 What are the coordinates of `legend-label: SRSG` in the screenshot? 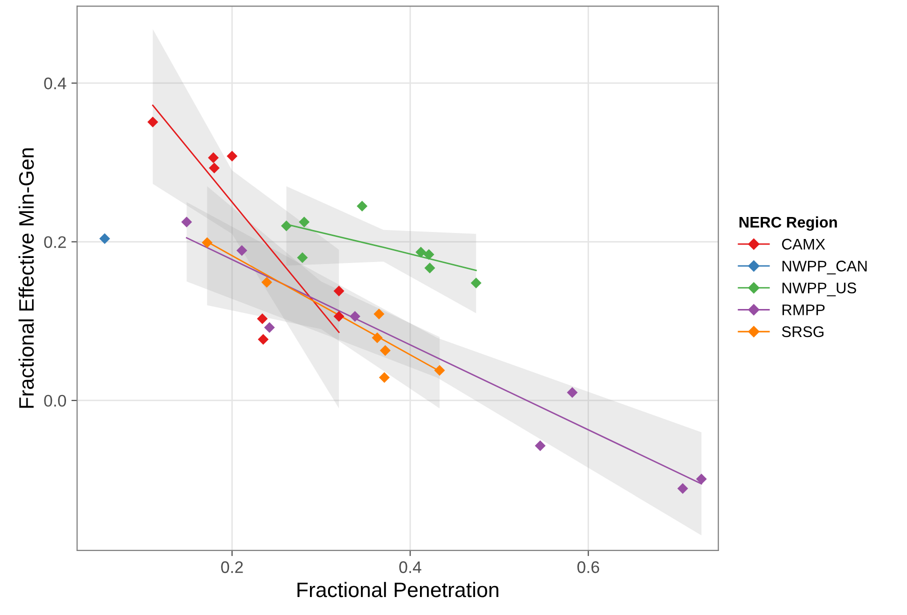 It's located at (803, 332).